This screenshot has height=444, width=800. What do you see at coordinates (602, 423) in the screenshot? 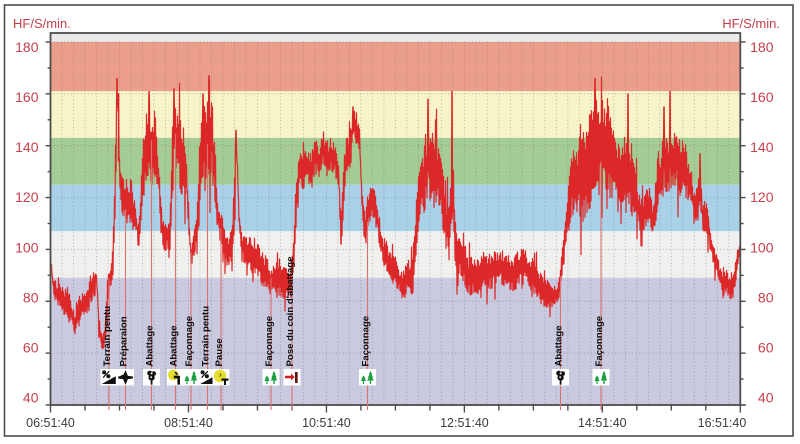
I see `svg-text: 14:51:40` at bounding box center [602, 423].